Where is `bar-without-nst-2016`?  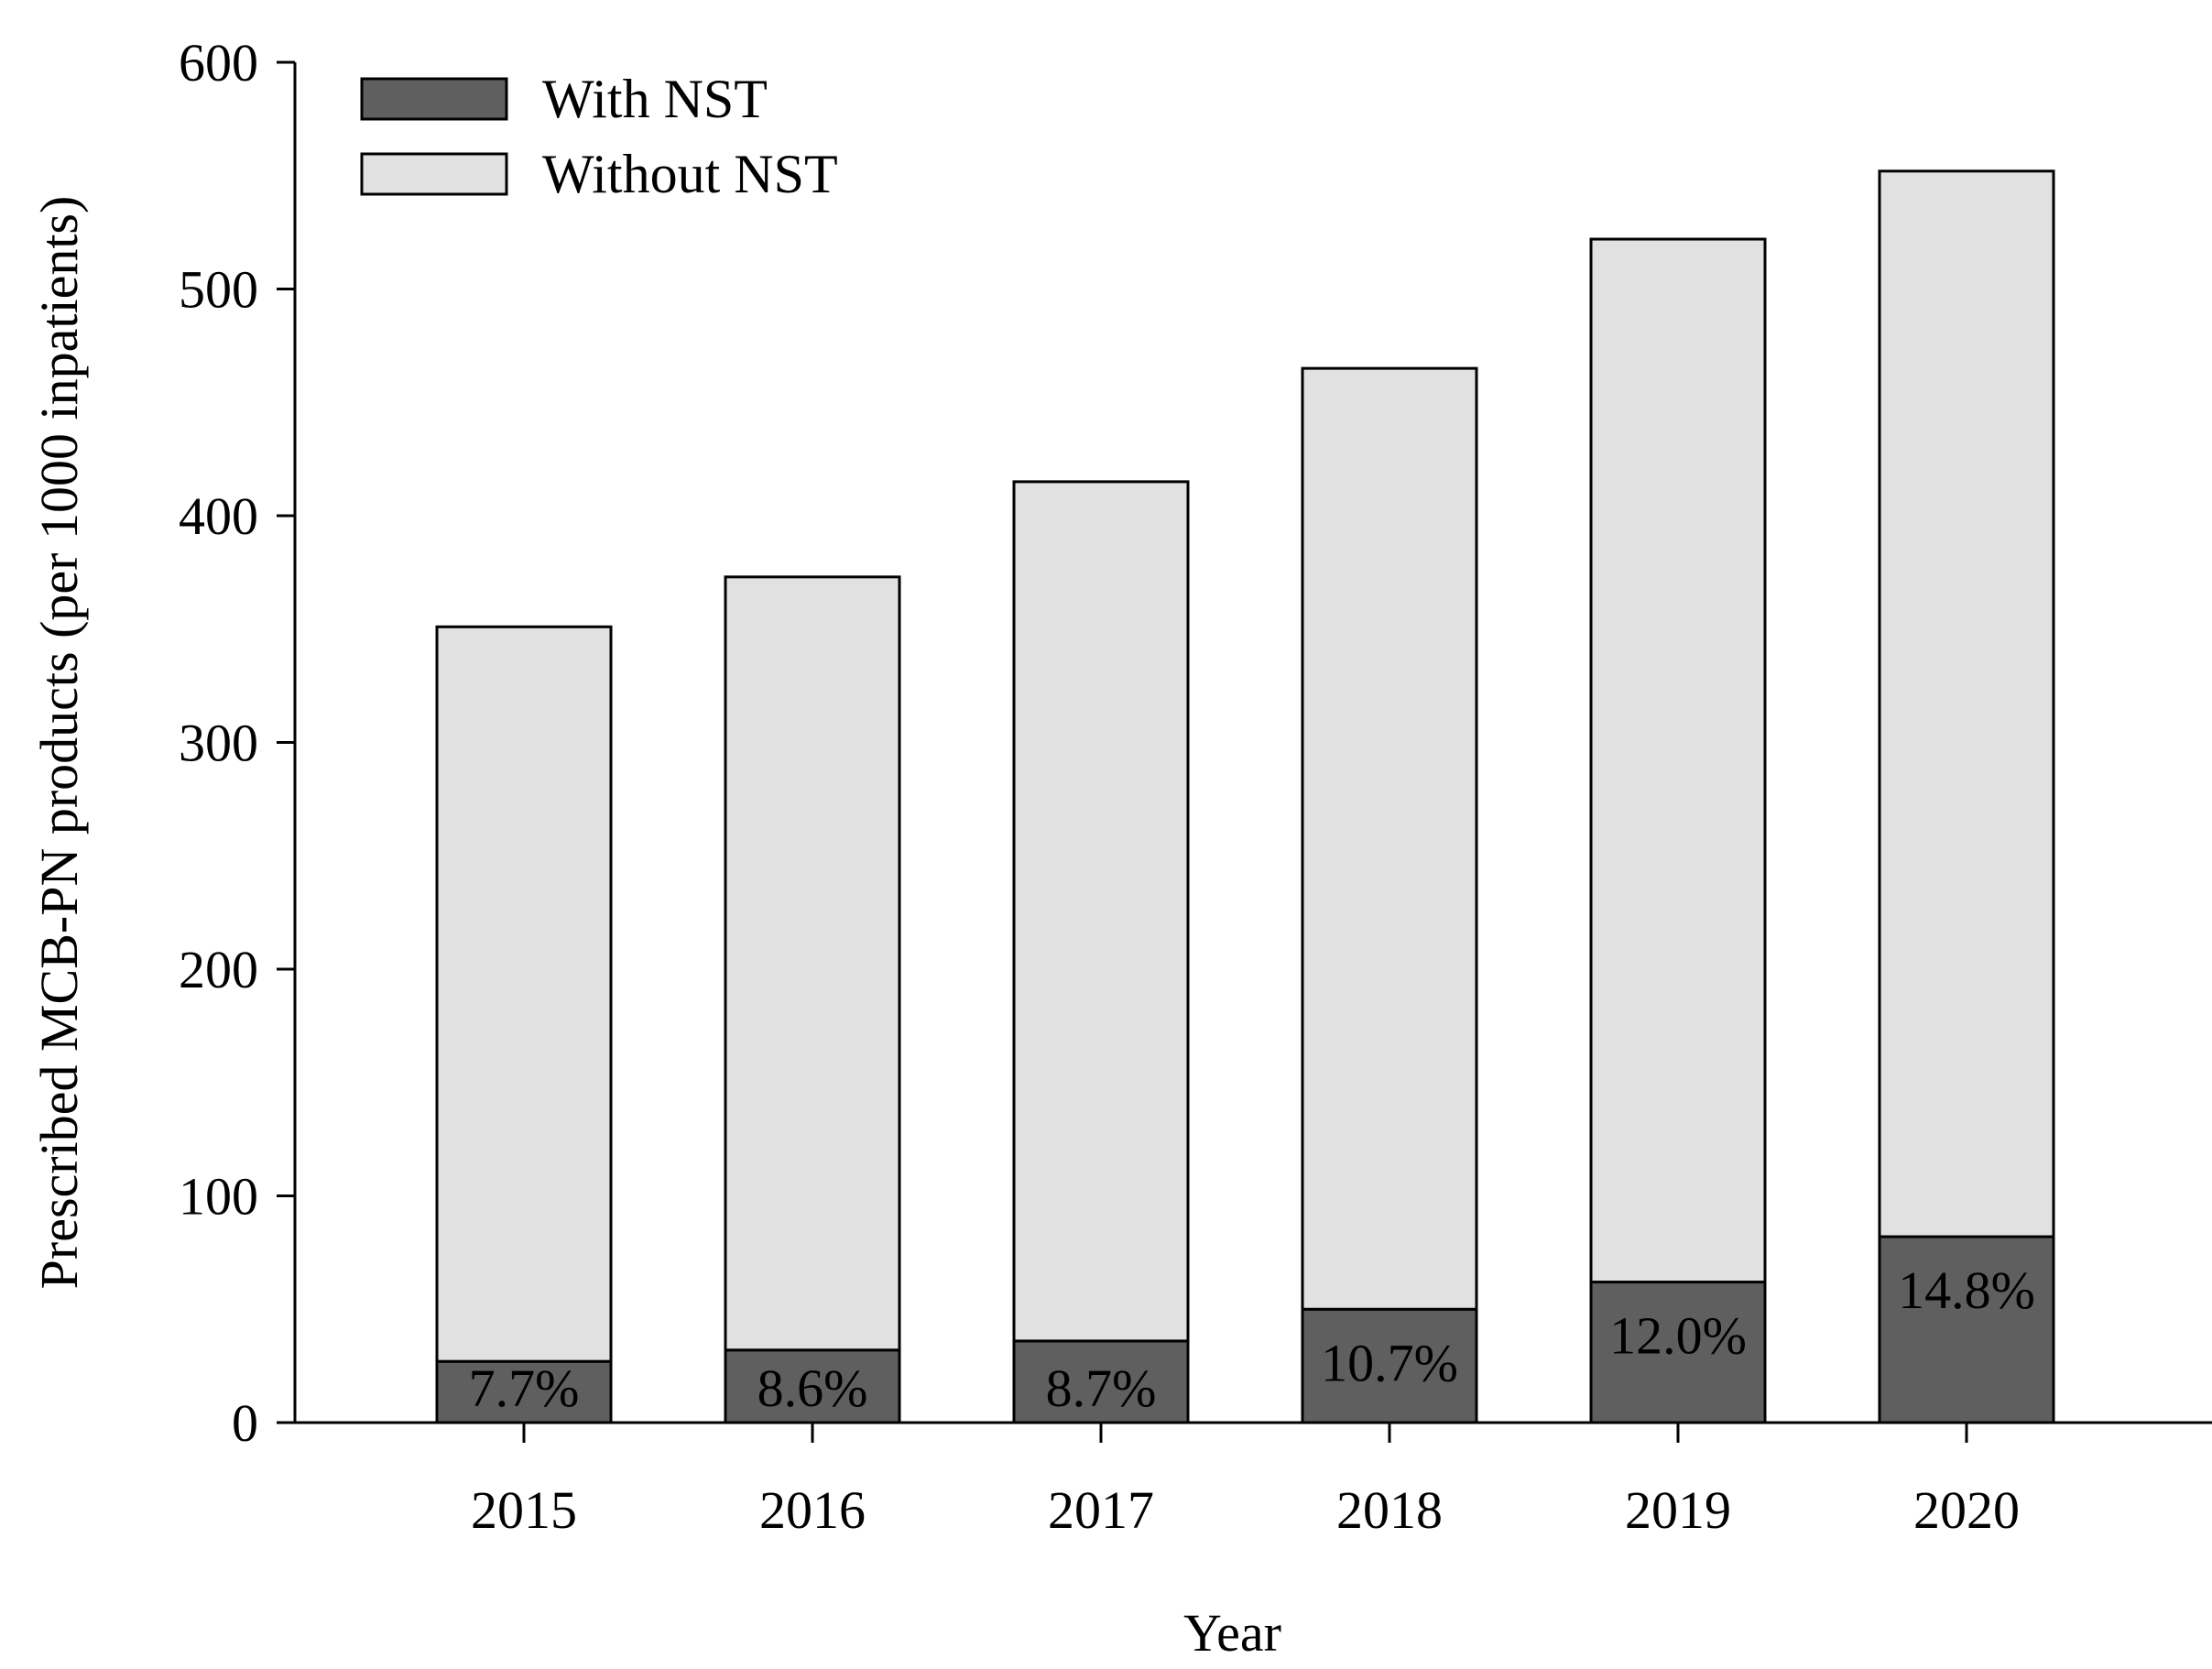 bar-without-nst-2016 is located at coordinates (812, 964).